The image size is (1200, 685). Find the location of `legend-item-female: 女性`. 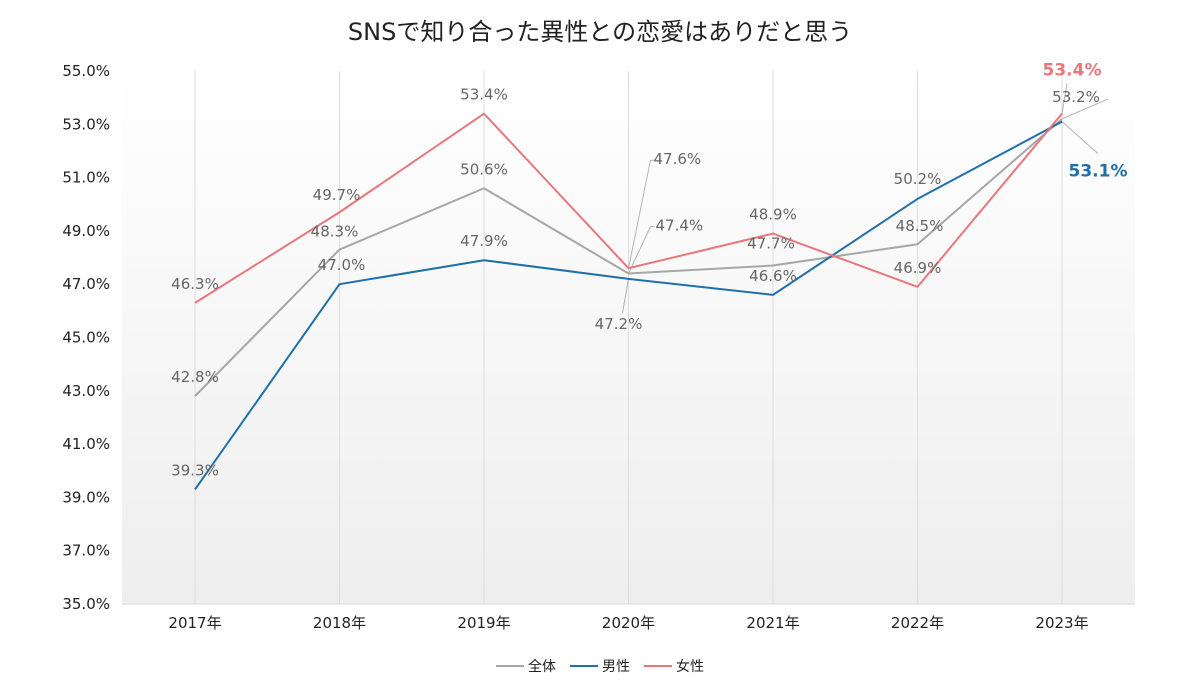

legend-item-female: 女性 is located at coordinates (674, 666).